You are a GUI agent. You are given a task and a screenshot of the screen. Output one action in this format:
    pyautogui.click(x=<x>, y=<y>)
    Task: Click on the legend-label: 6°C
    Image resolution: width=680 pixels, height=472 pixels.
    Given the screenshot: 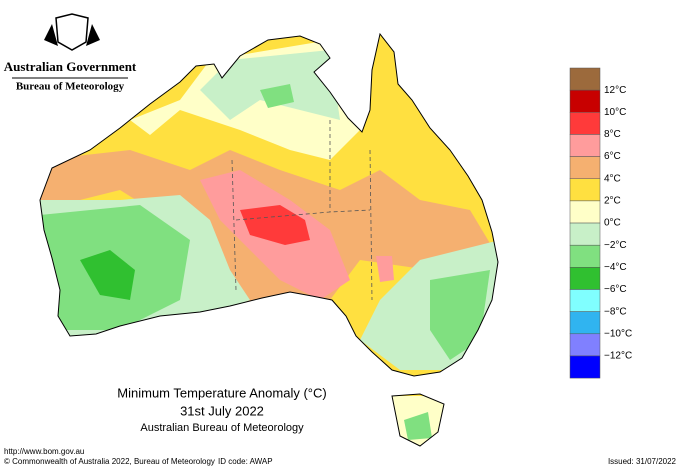 What is the action you would take?
    pyautogui.click(x=612, y=156)
    